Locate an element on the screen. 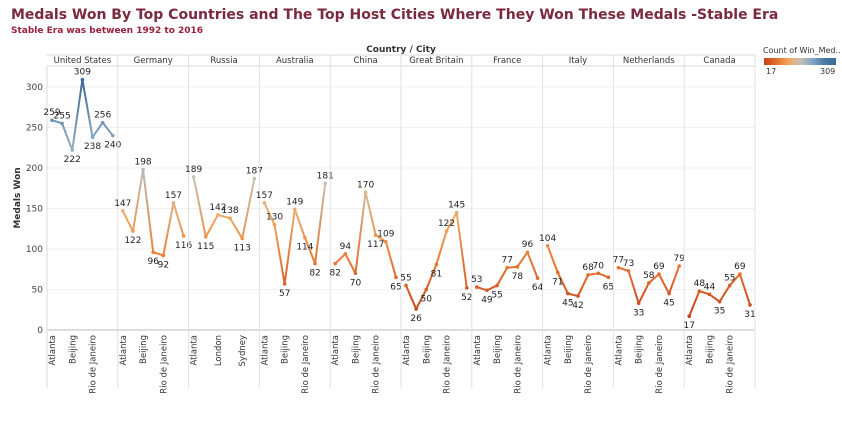 Image resolution: width=842 pixels, height=440 pixels. data-label: 92 is located at coordinates (163, 265).